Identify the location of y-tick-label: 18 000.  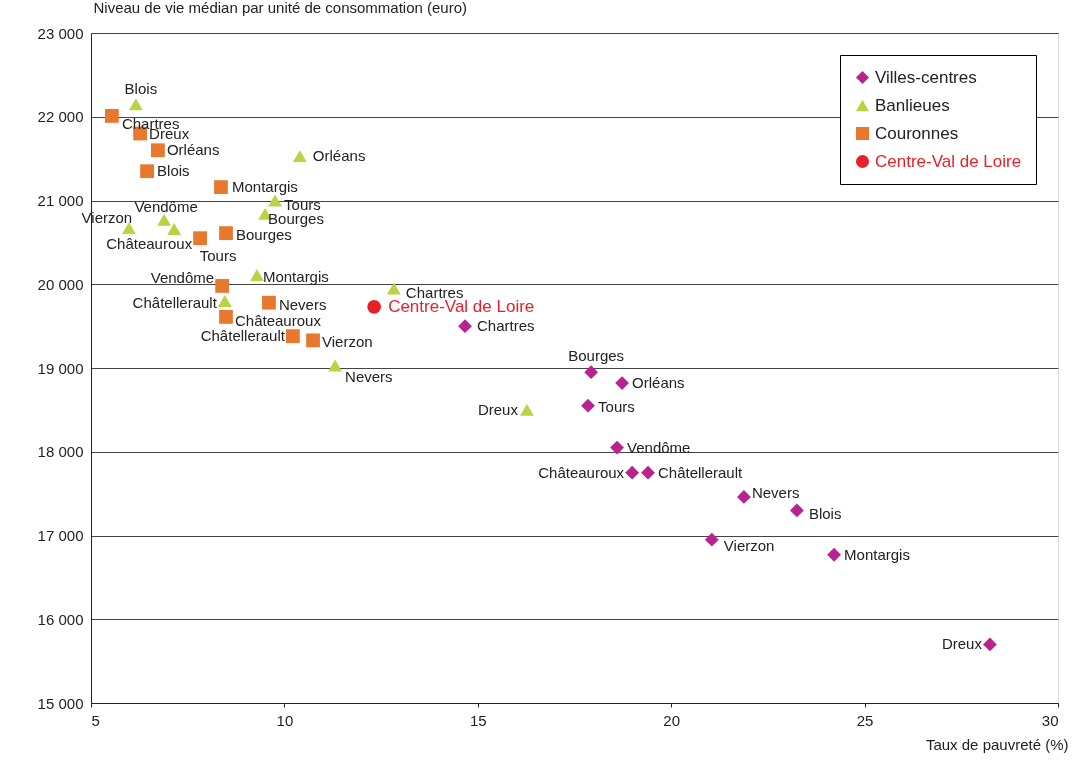
(60, 452).